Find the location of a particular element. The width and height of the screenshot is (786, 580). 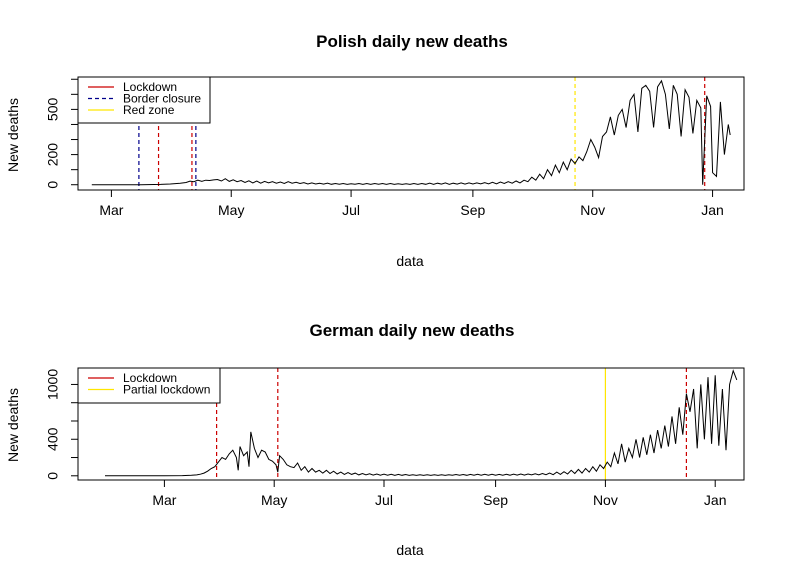

series-line is located at coordinates (421, 423).